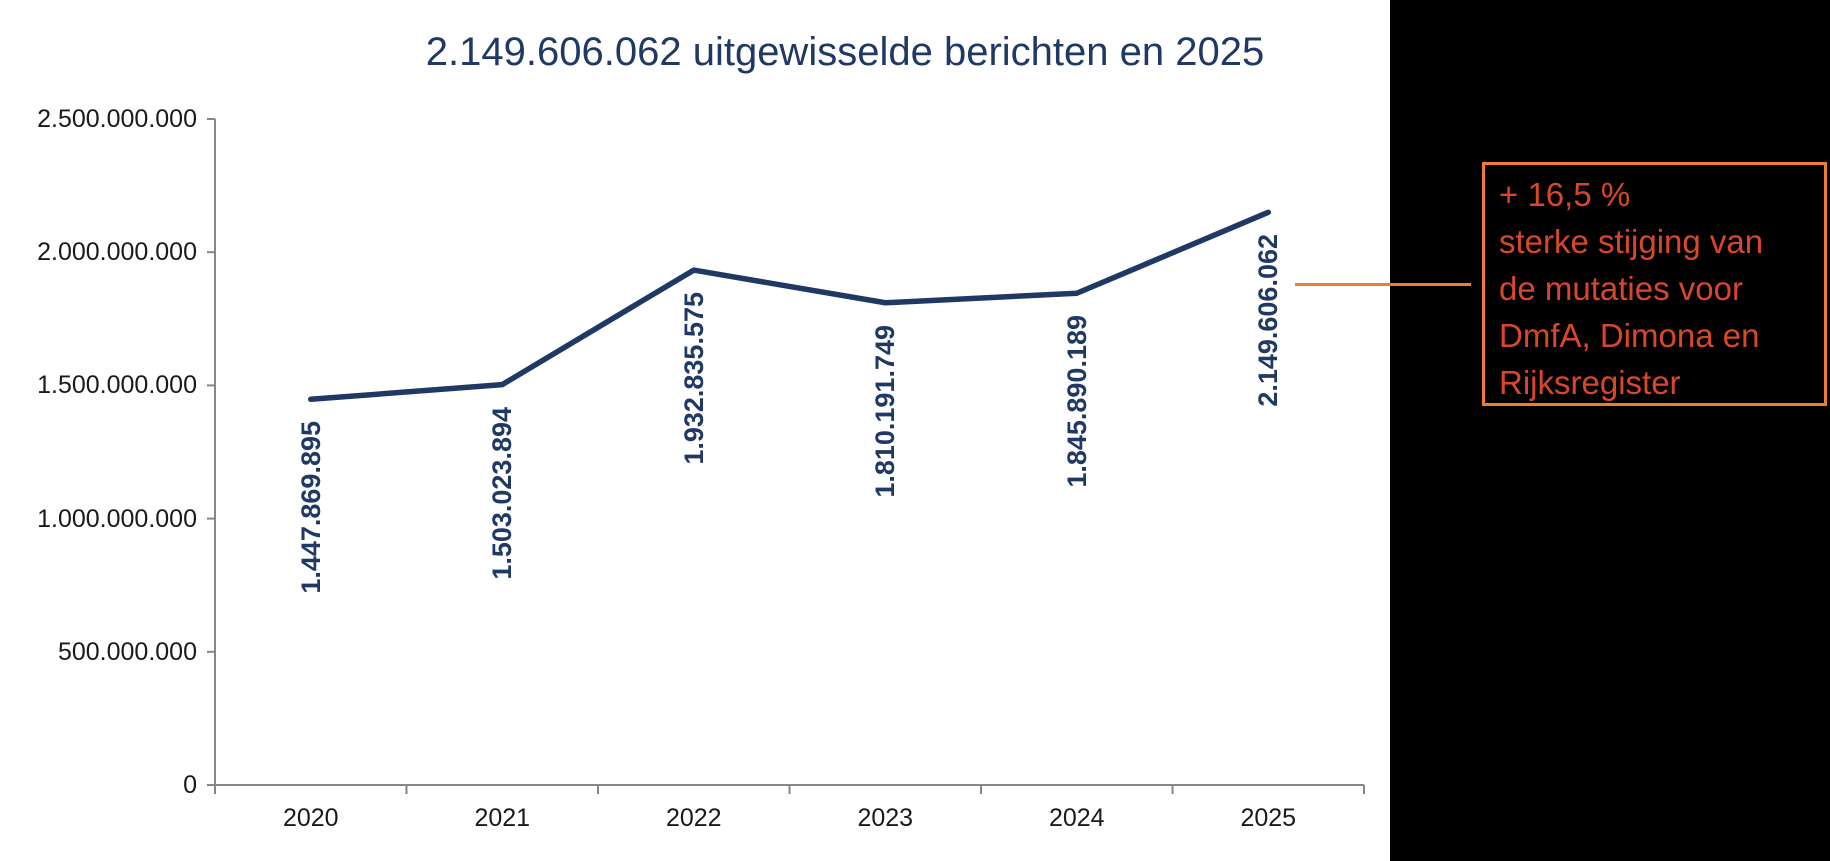  I want to click on y-tick-label: 1.000.000.000, so click(117, 518).